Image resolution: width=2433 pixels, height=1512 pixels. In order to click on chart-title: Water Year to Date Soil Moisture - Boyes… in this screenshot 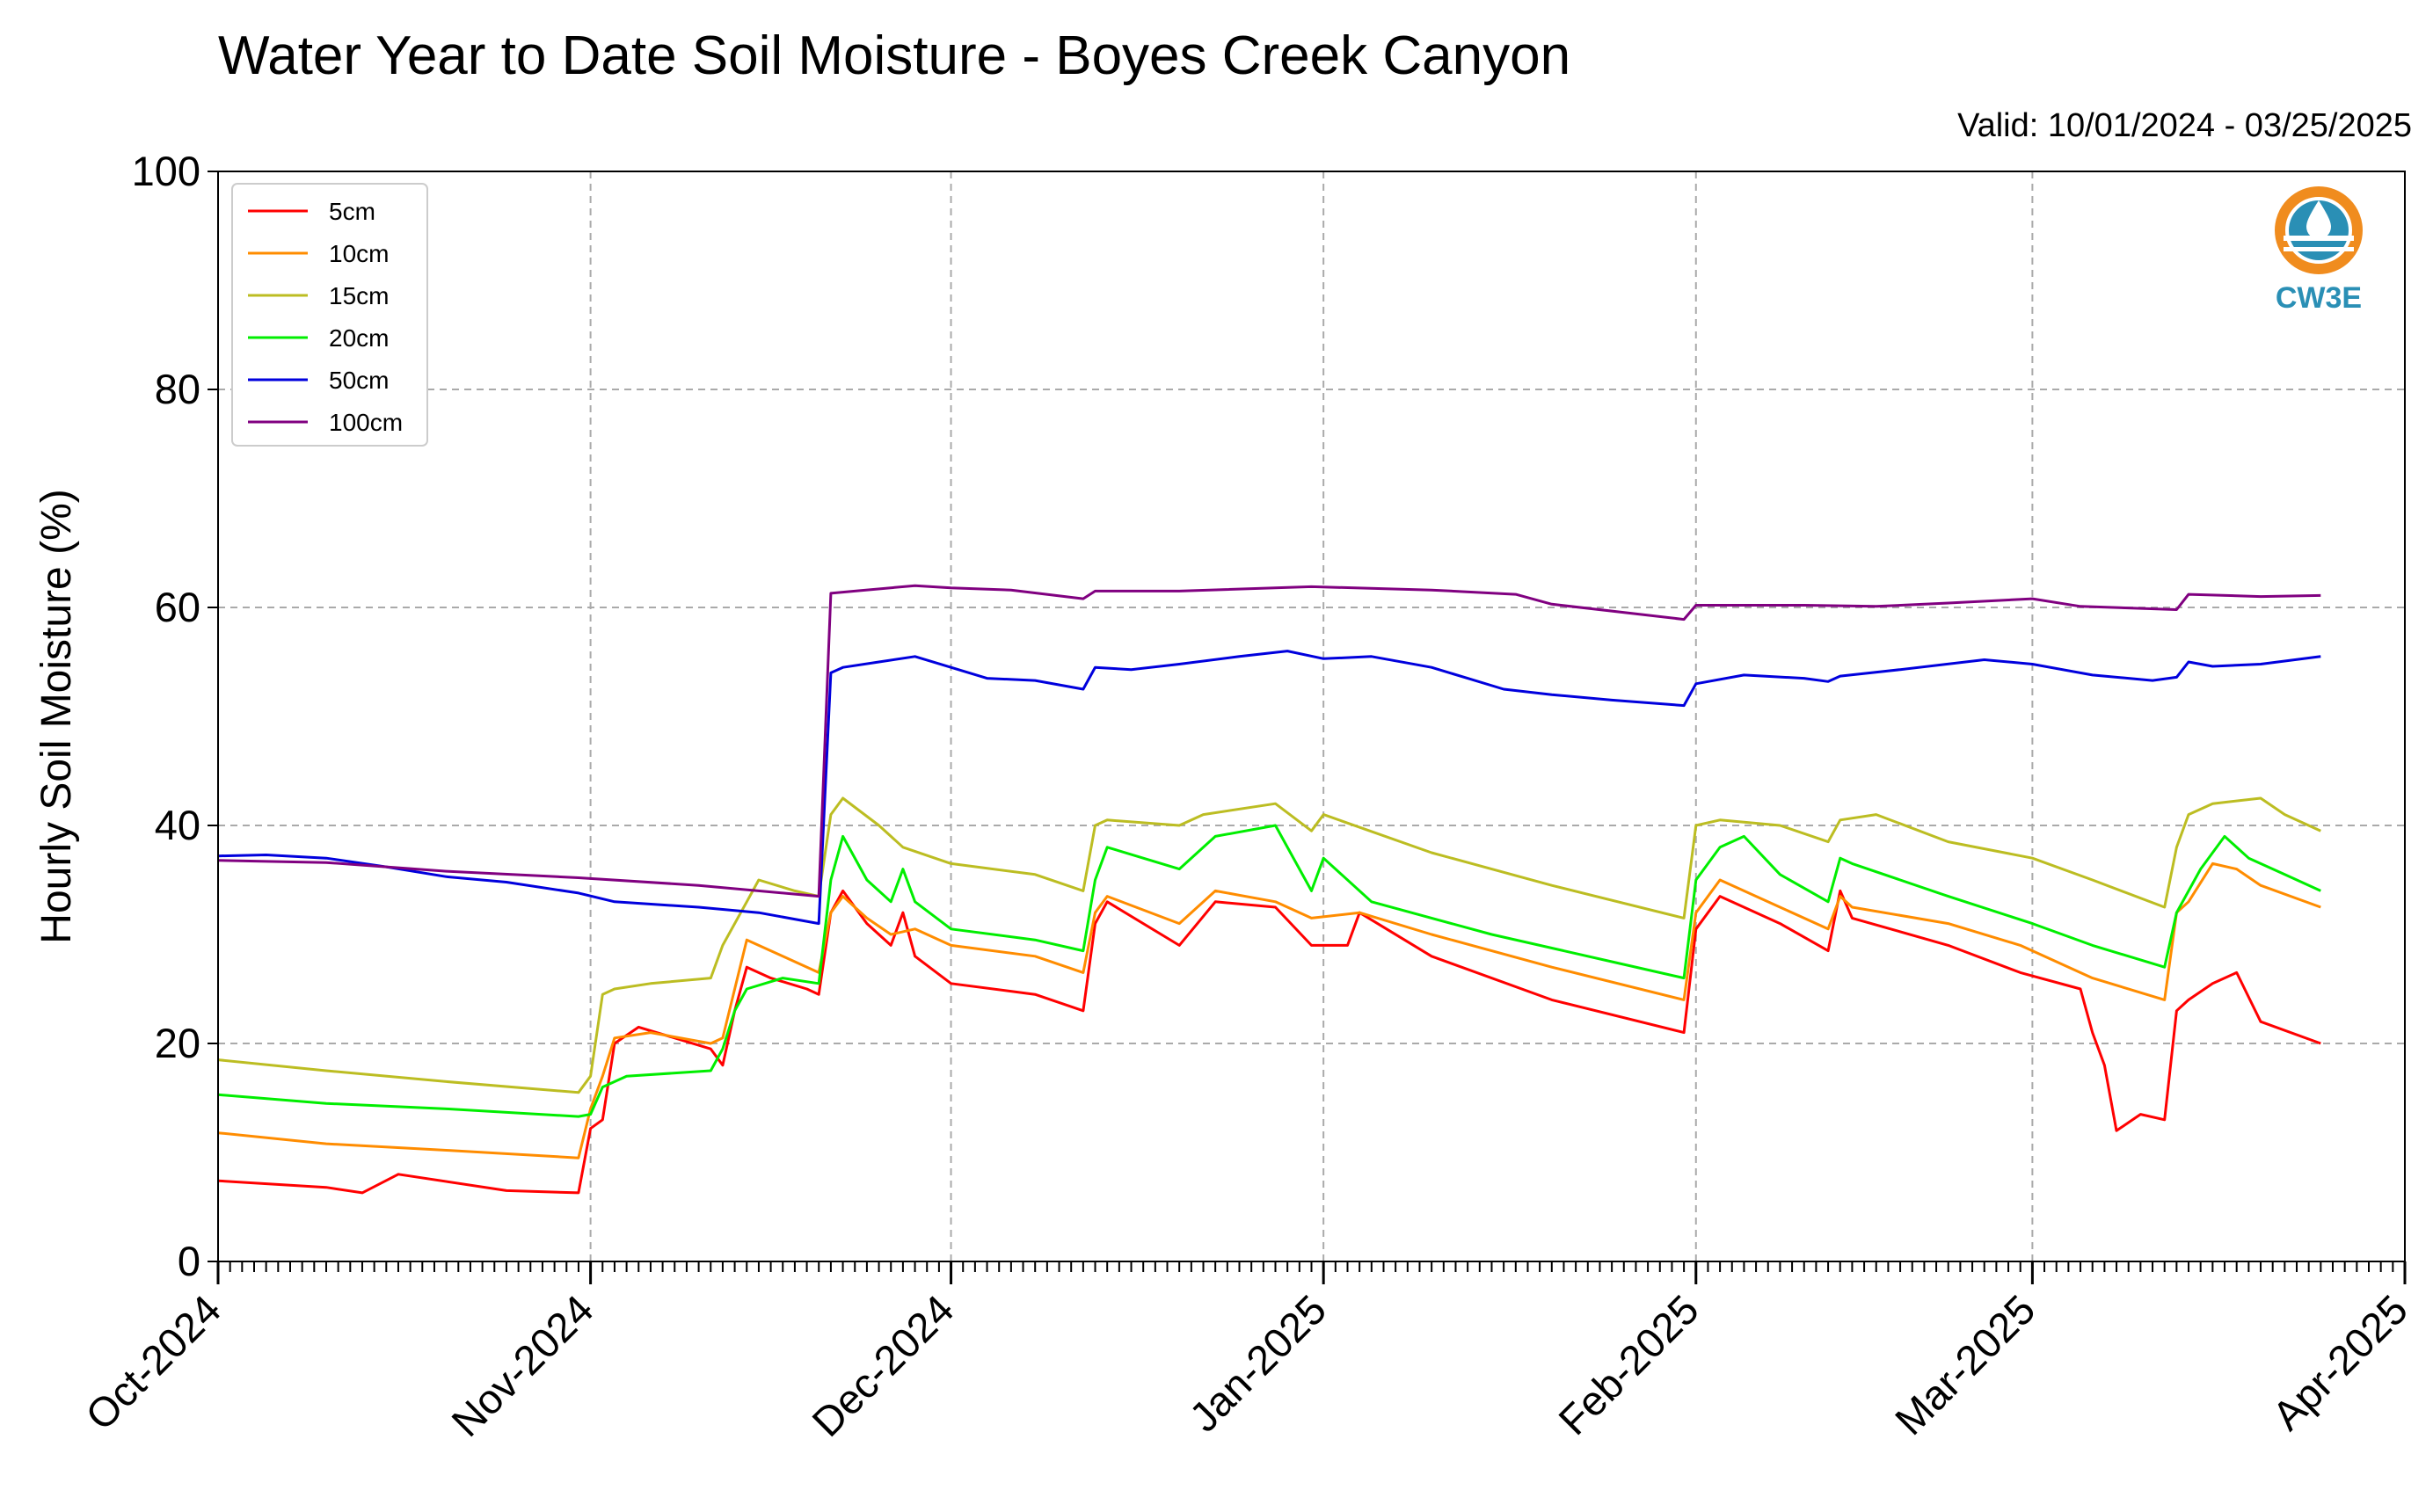, I will do `click(895, 56)`.